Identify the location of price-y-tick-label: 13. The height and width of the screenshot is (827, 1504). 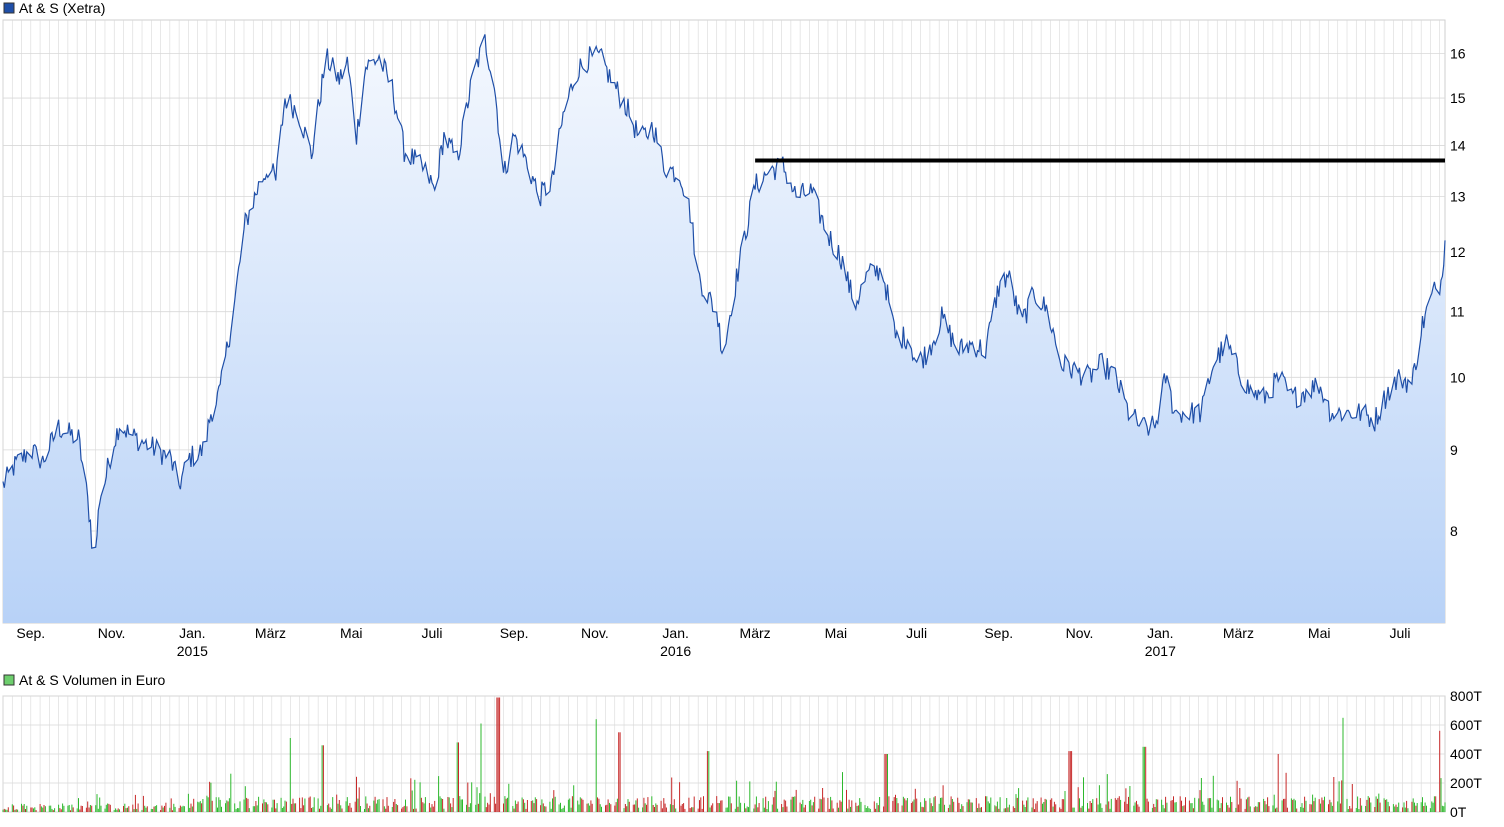
(1458, 197).